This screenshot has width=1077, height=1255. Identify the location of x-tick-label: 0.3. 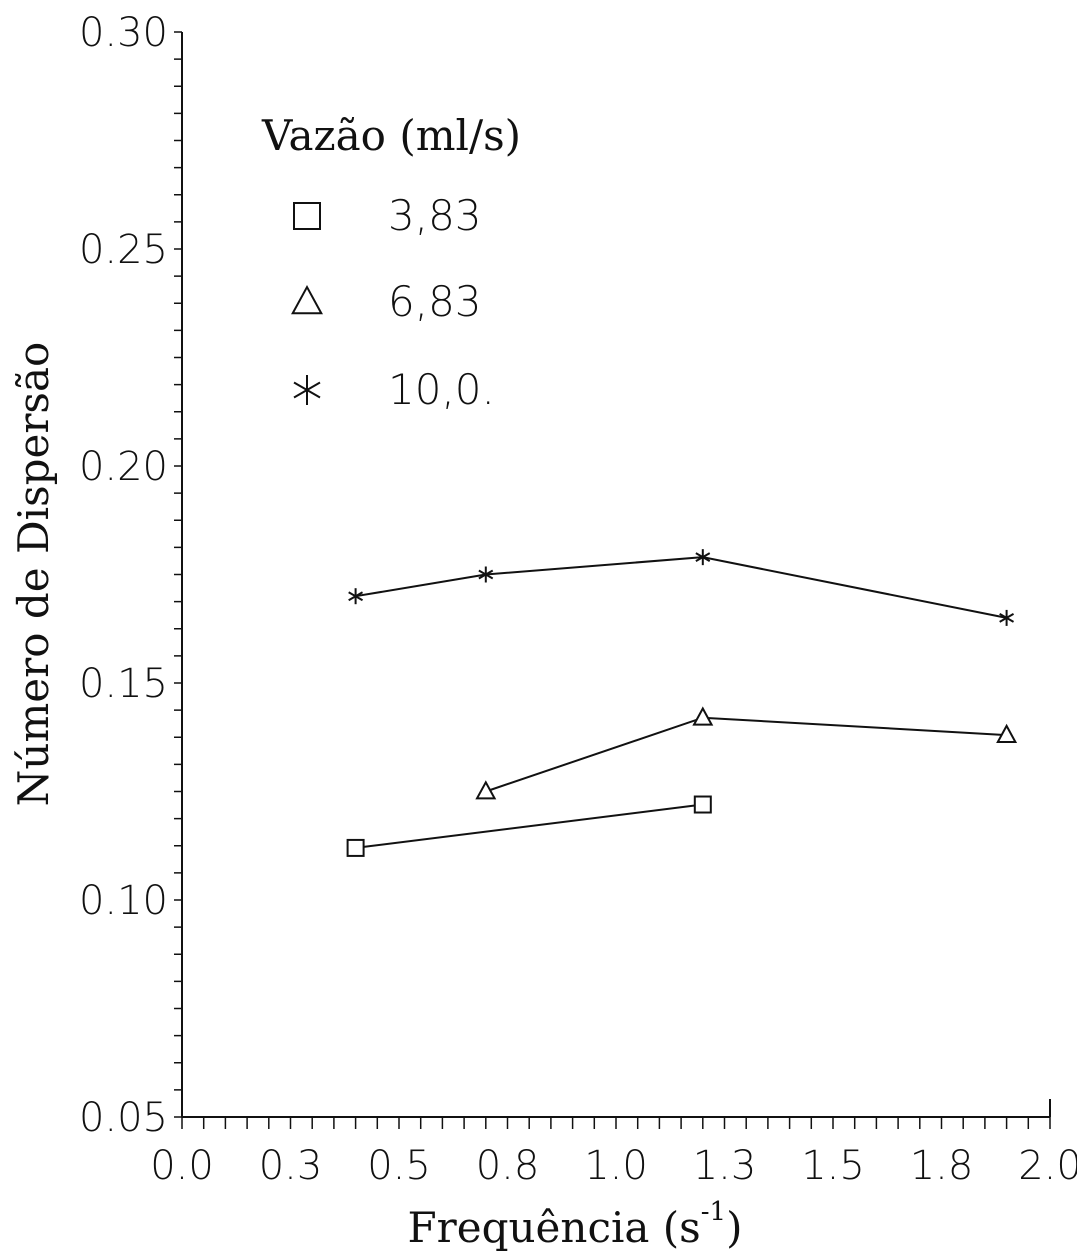
(291, 1166).